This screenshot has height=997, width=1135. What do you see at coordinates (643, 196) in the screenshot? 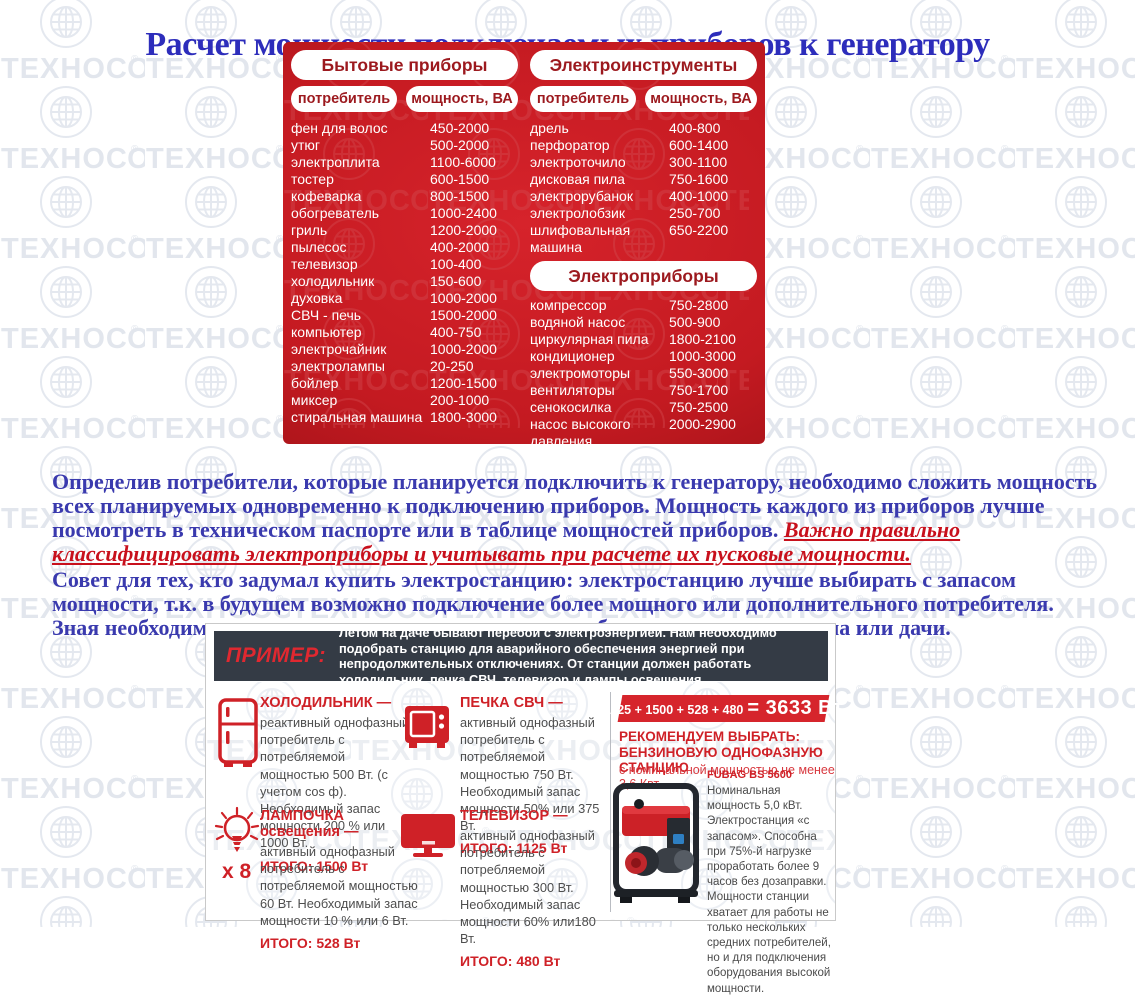
I see `table-row: электрорубанок 400-1000` at bounding box center [643, 196].